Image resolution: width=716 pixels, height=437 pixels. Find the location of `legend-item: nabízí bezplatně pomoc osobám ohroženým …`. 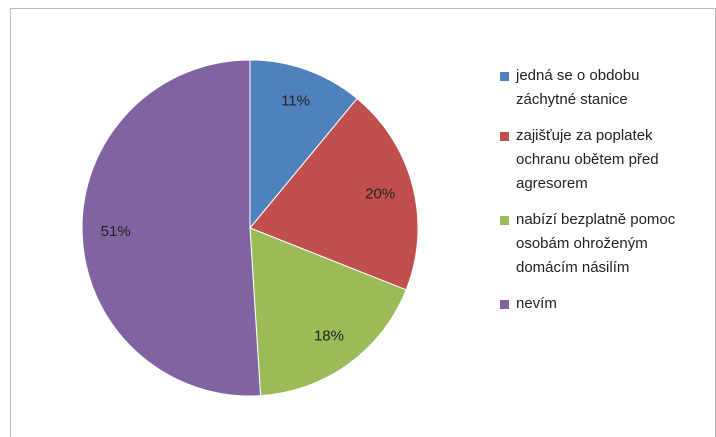

legend-item: nabízí bezplatně pomoc osobám ohroženým … is located at coordinates (595, 244).